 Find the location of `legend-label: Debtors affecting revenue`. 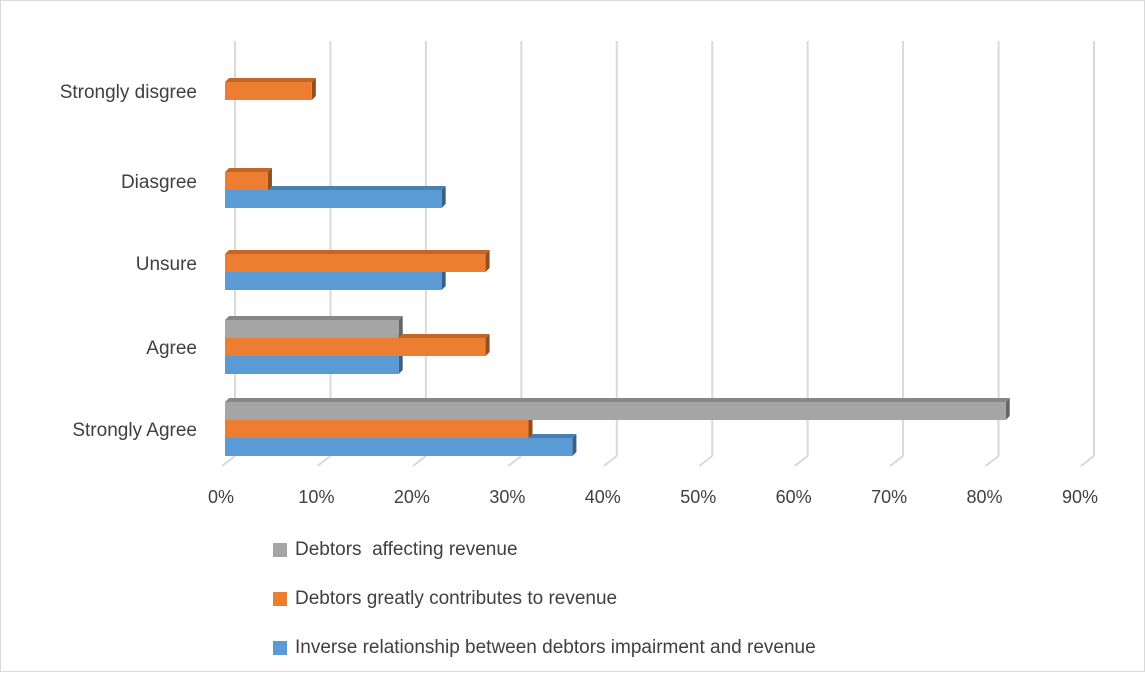

legend-label: Debtors affecting revenue is located at coordinates (406, 549).